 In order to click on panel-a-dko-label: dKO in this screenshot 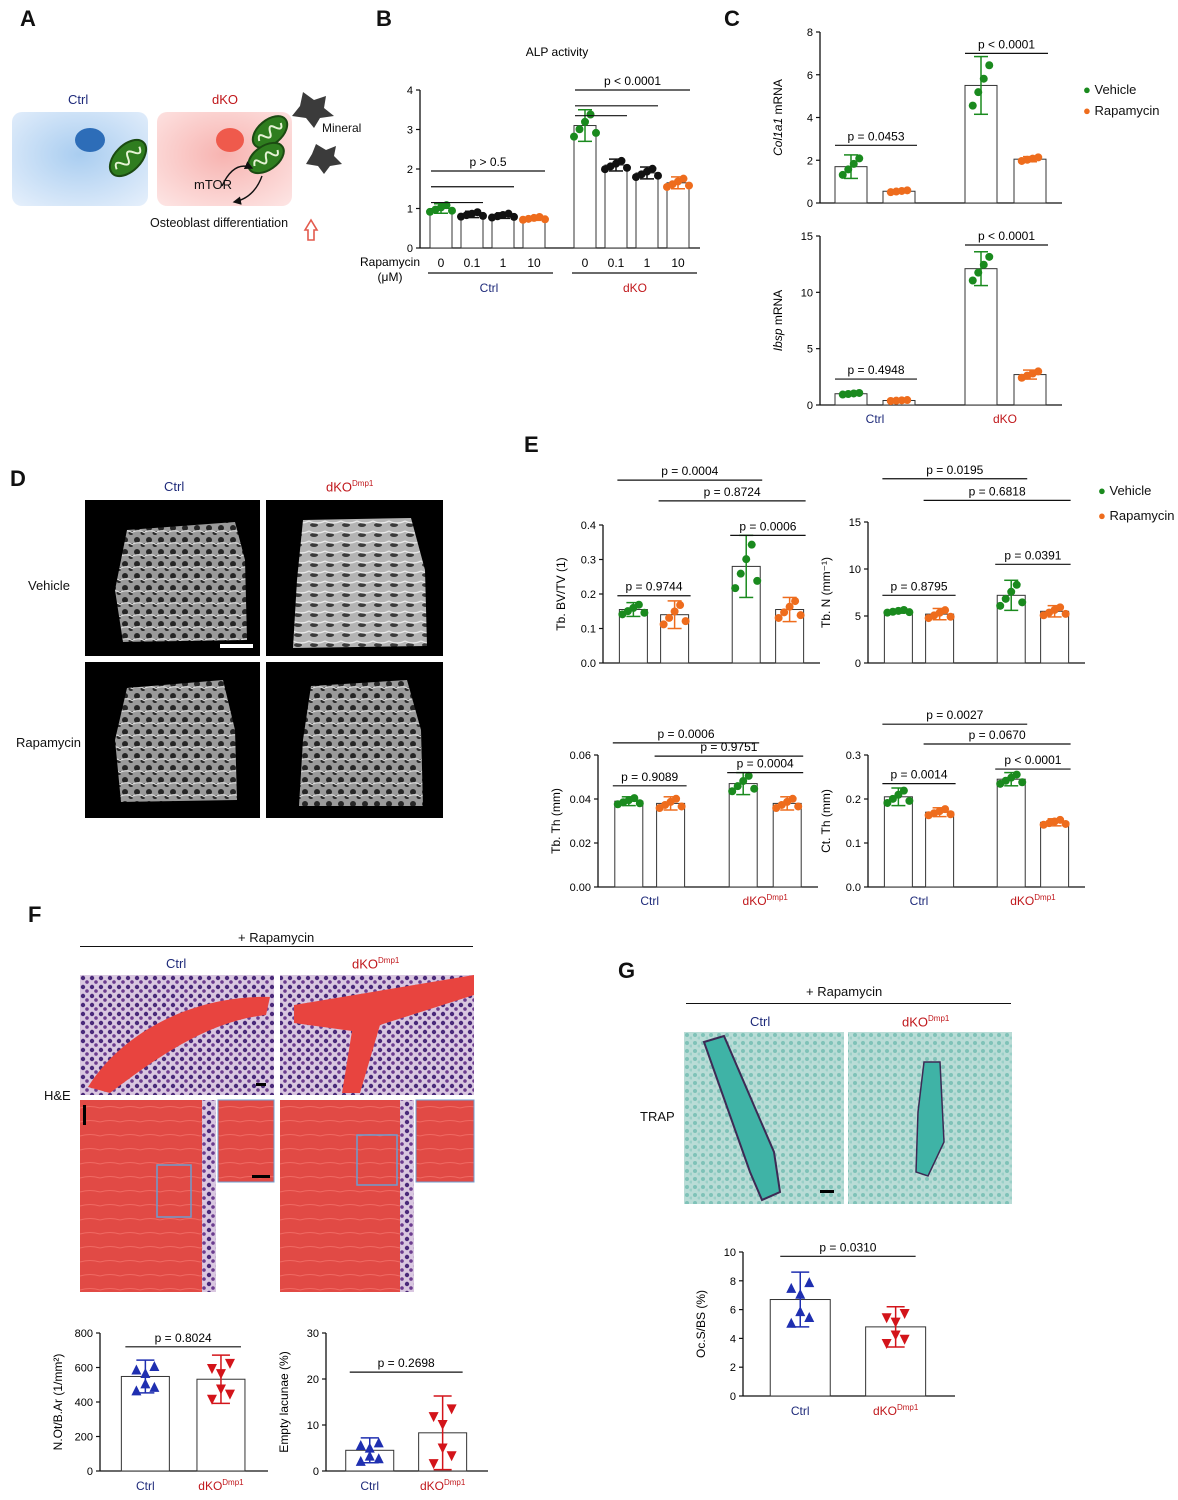, I will do `click(225, 99)`.